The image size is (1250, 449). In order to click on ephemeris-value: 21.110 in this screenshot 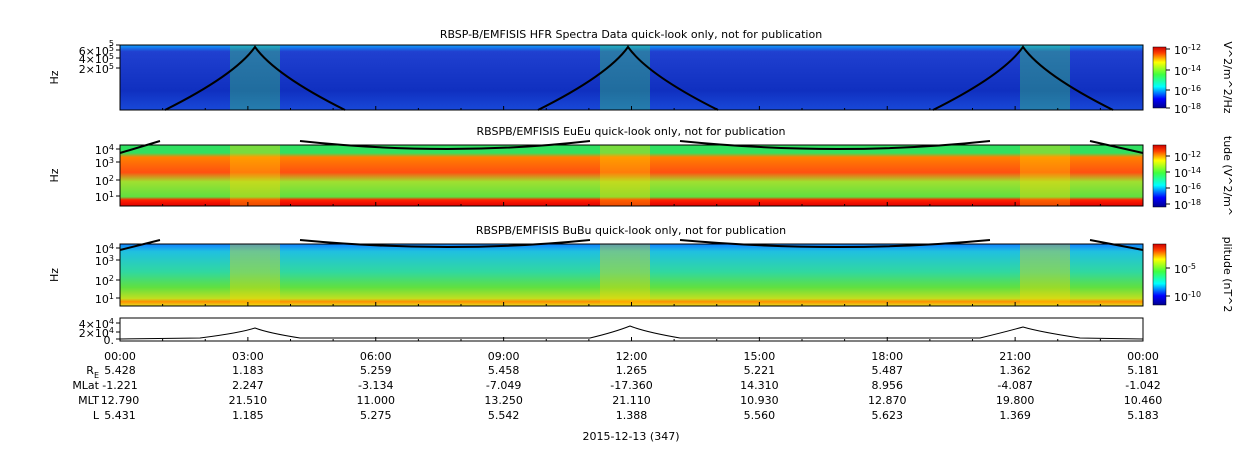, I will do `click(631, 400)`.